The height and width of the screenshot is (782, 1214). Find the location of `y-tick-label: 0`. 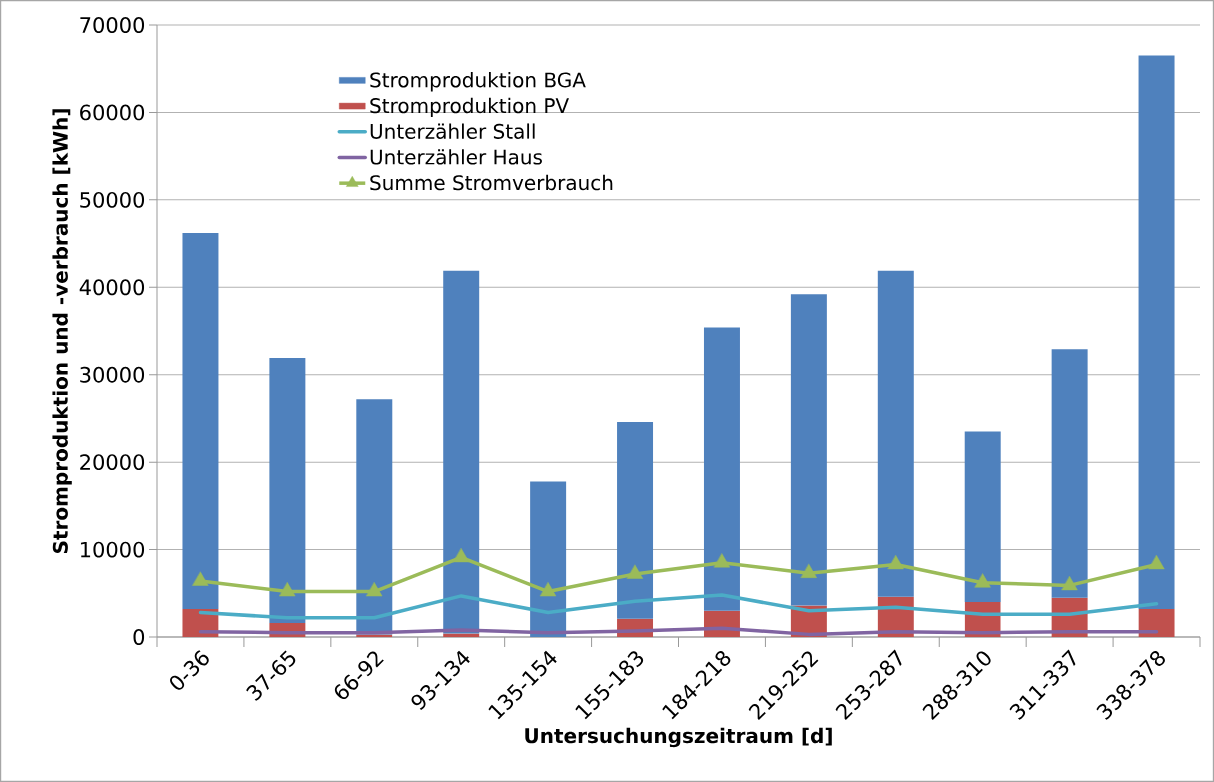

y-tick-label: 0 is located at coordinates (139, 637).